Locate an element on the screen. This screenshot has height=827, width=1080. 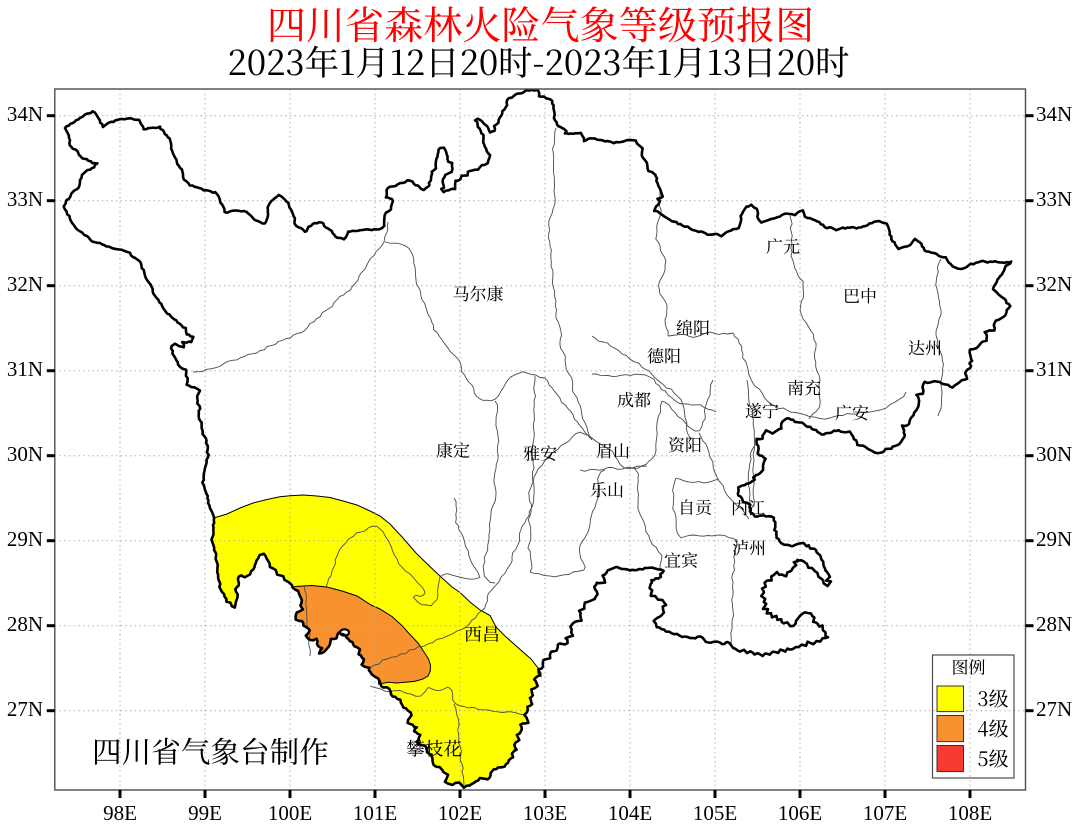
svg-text: 103E is located at coordinates (545, 813).